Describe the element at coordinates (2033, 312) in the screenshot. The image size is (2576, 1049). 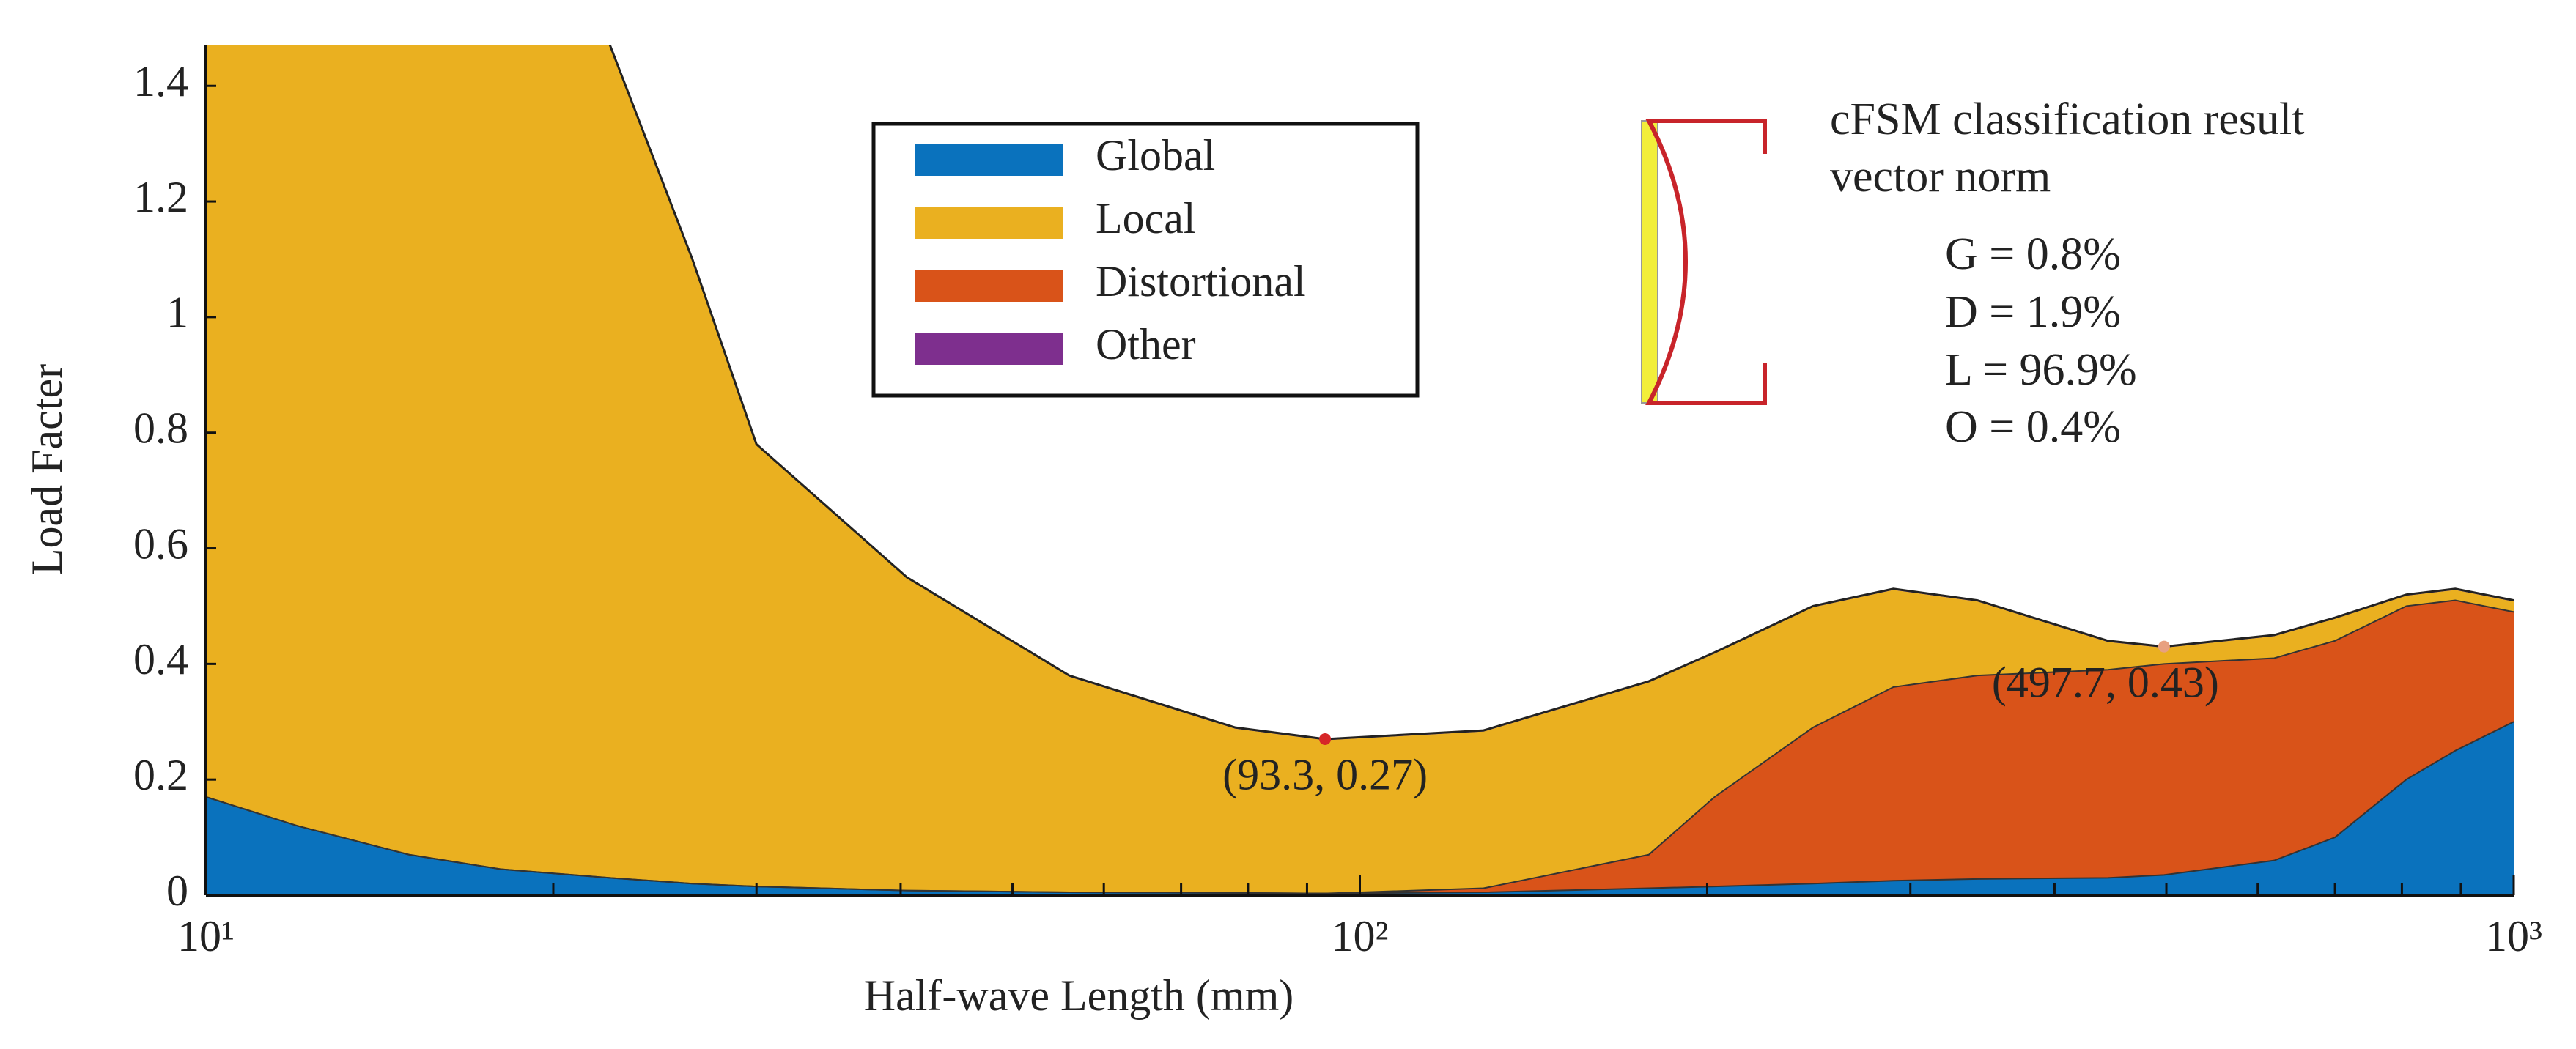
I see `note-line: D = 1.9%` at that location.